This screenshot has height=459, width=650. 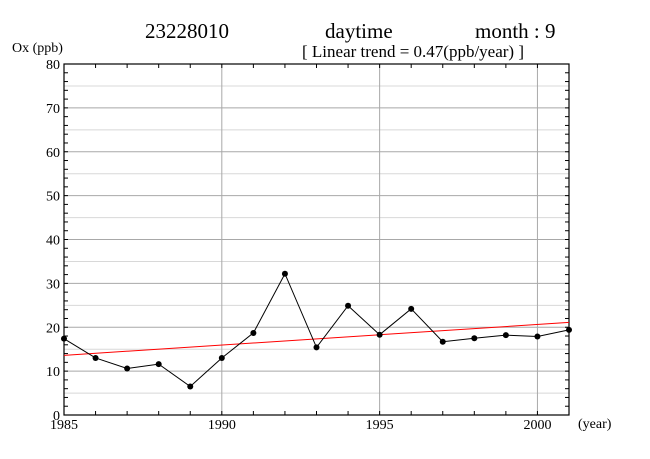 I want to click on period-label: daytime, so click(x=359, y=31).